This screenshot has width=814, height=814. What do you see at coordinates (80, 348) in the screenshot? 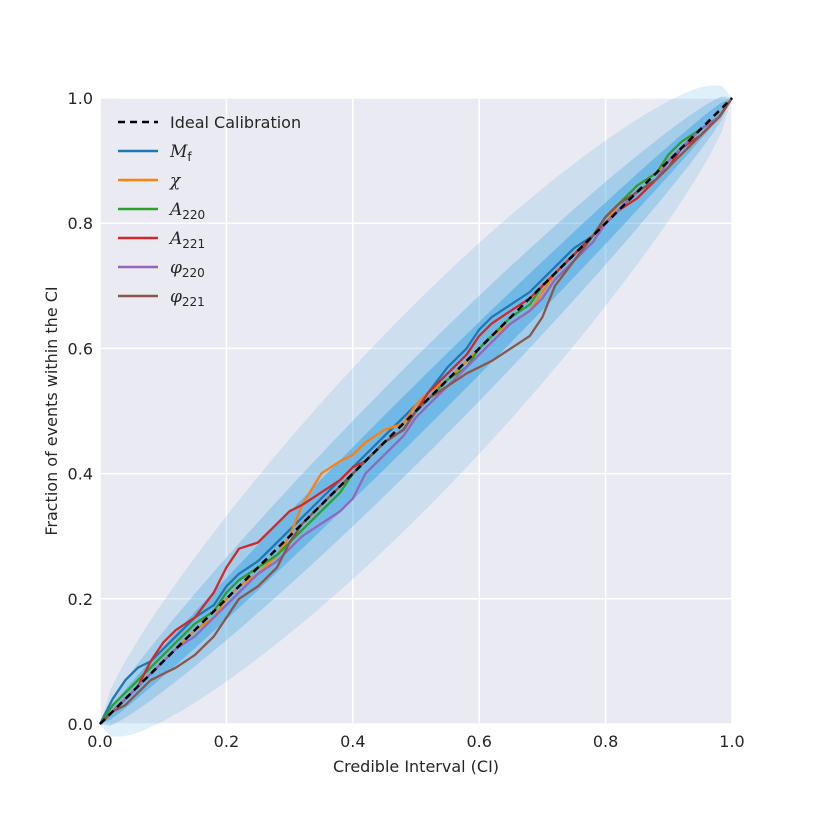
I see `y-tick-label-3: 0.6` at bounding box center [80, 348].